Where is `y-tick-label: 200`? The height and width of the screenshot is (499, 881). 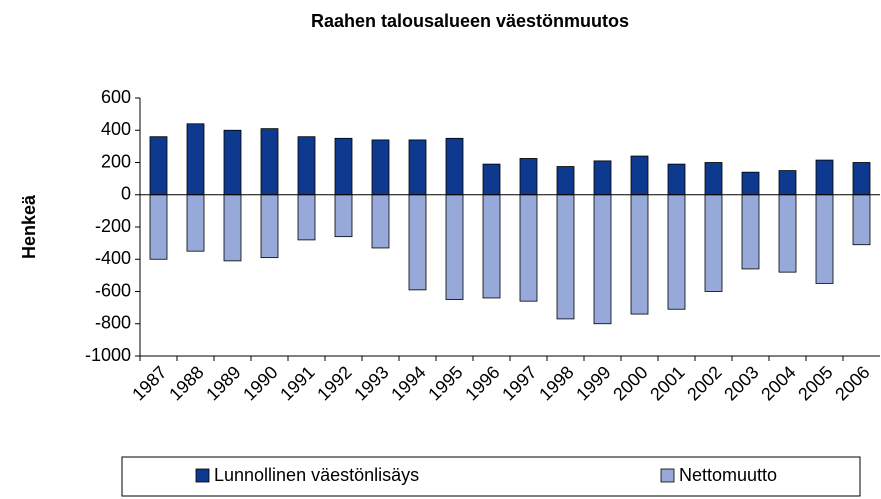 y-tick-label: 200 is located at coordinates (116, 161).